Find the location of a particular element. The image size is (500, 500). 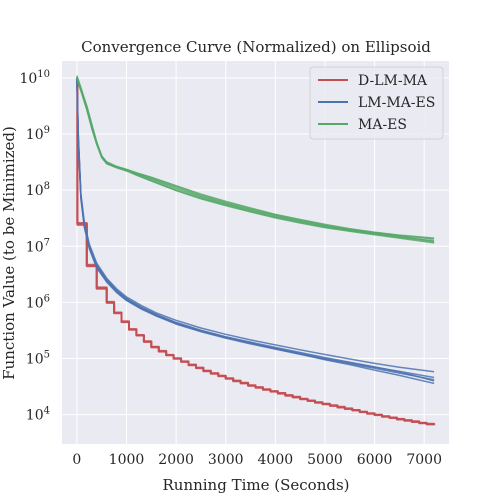

legend-label-d-lm-ma: D-LM-MA is located at coordinates (393, 81).